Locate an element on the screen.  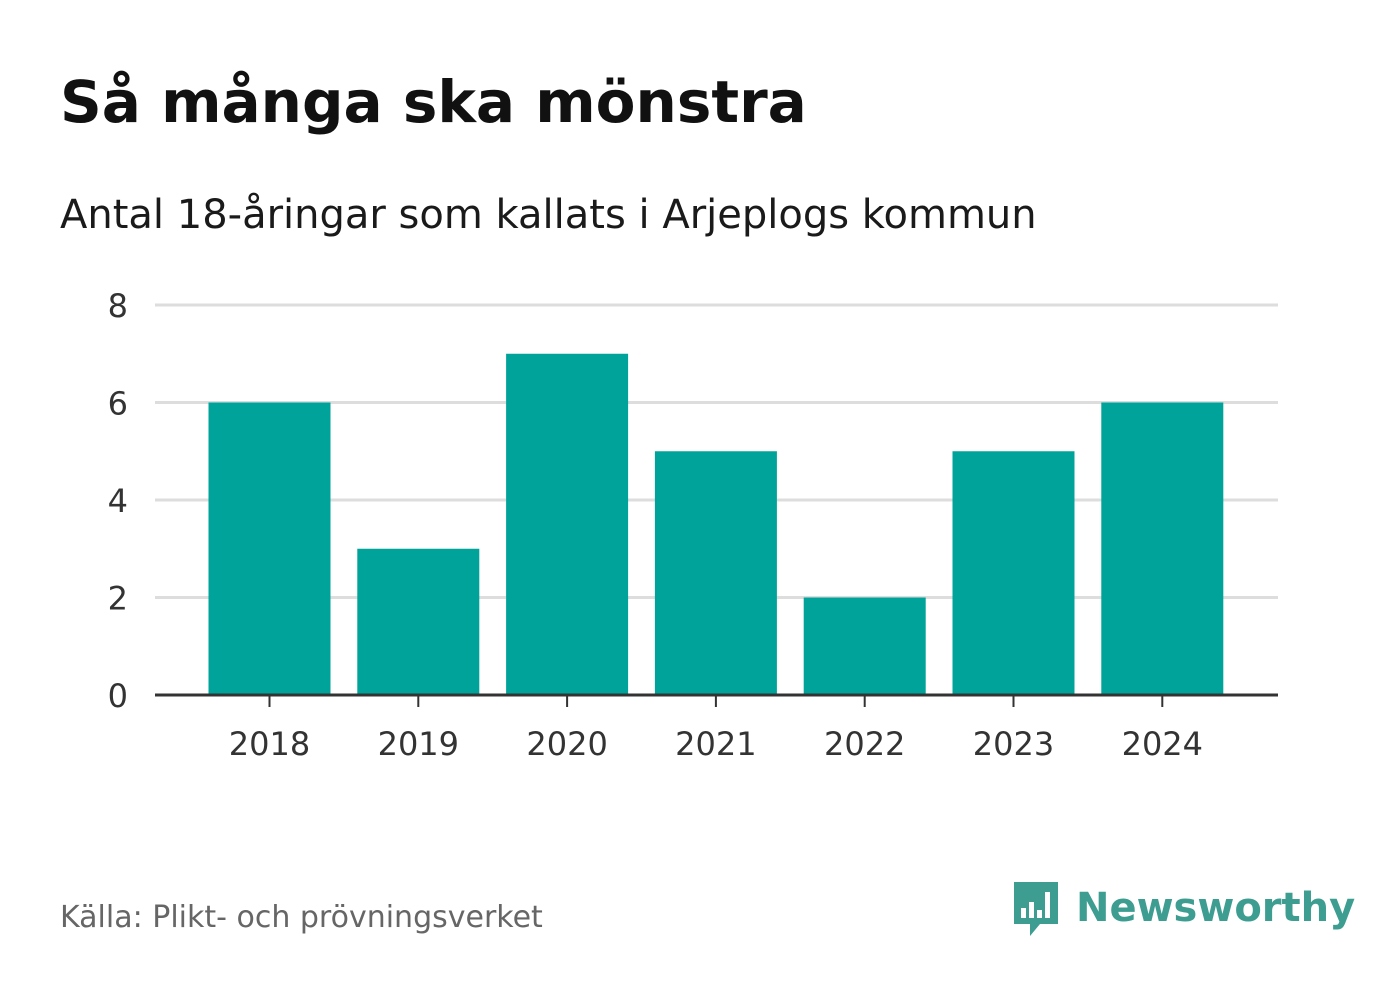
y-tick-label: 6 is located at coordinates (118, 404).